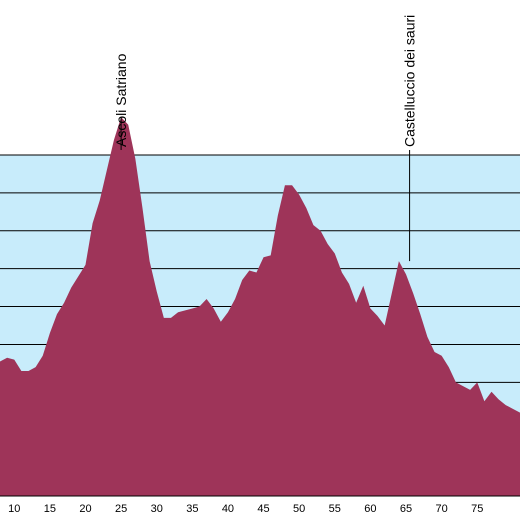 The width and height of the screenshot is (520, 516). I want to click on x-tick-label: 60, so click(370, 509).